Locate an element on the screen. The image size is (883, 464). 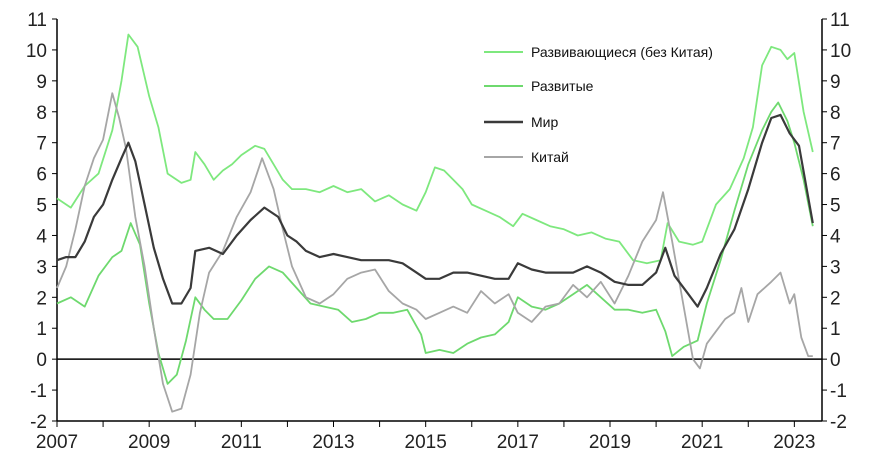
y-tick-label-right: 4 is located at coordinates (835, 236).